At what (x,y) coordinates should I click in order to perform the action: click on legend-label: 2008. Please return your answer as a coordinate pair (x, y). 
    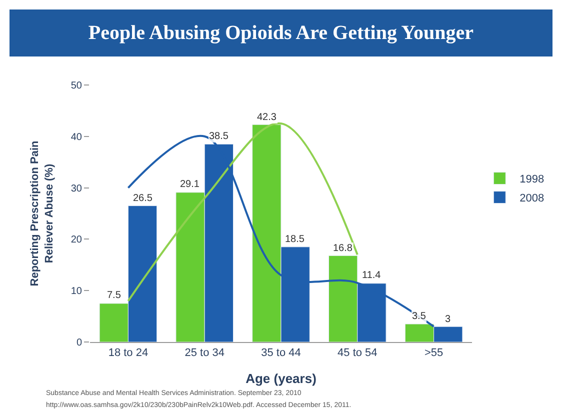
    Looking at the image, I should click on (532, 198).